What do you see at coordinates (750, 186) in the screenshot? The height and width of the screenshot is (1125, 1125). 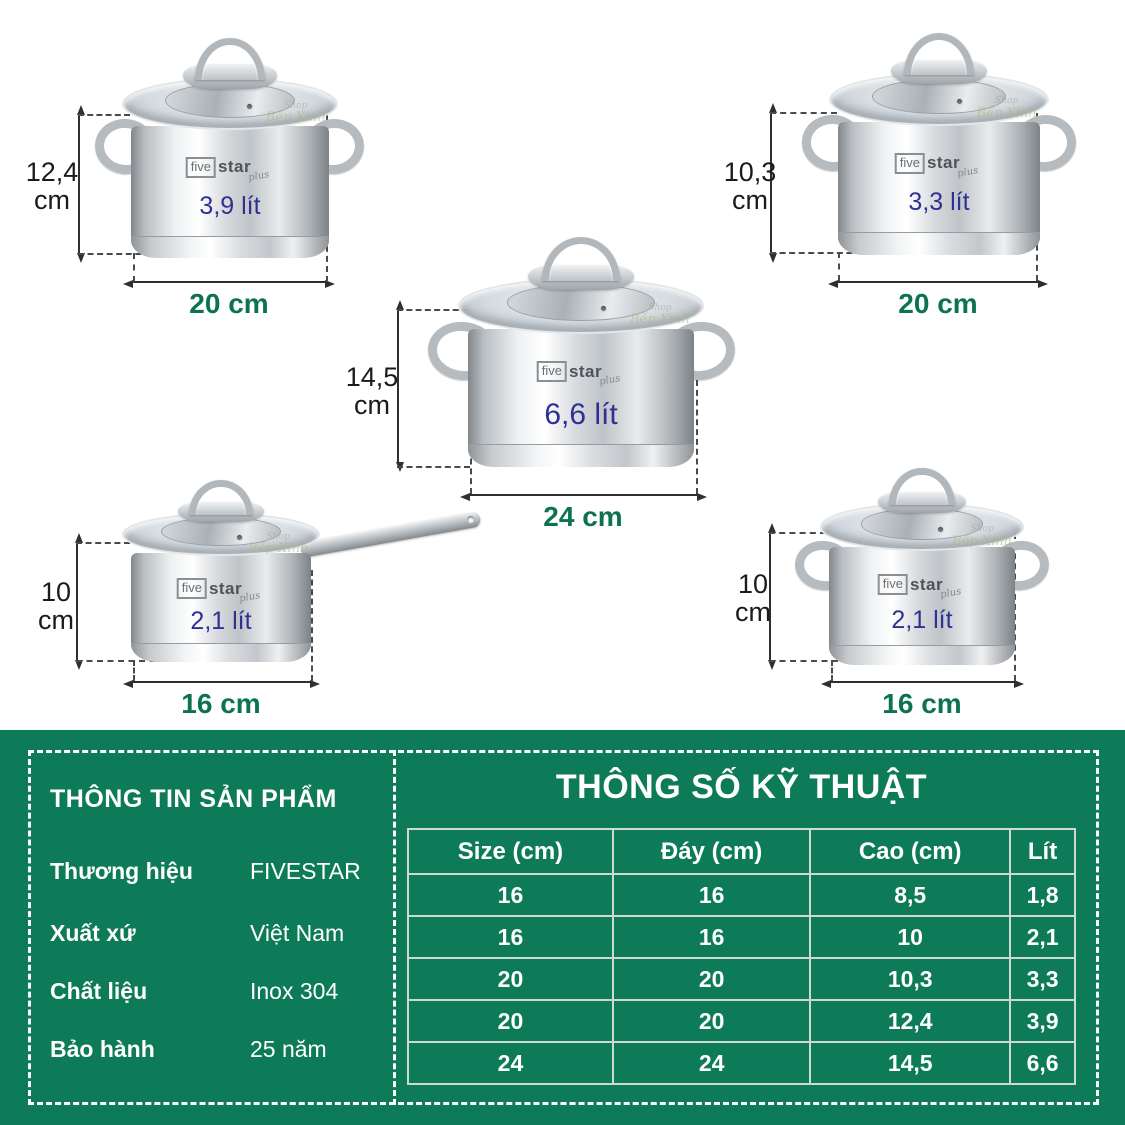 I see `height-label: 10,3 cm` at bounding box center [750, 186].